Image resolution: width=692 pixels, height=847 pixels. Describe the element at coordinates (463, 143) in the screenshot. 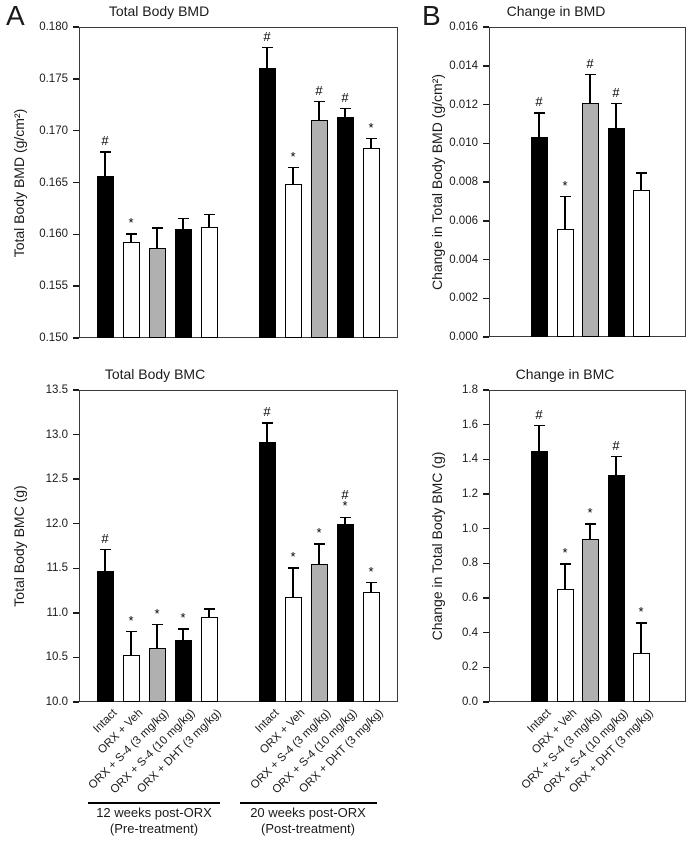

I see `y-tick-label: 0.010` at that location.